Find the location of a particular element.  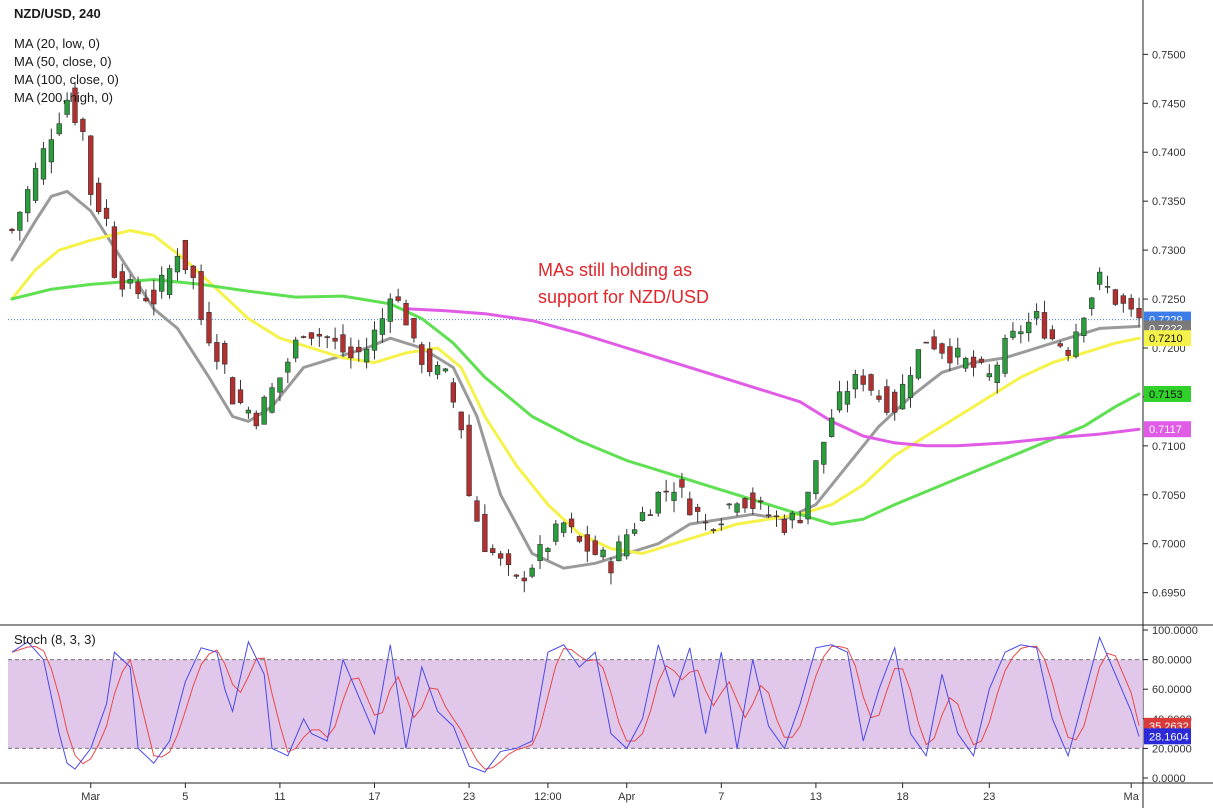

stoch-tick-label: 60.0000 is located at coordinates (1172, 690).